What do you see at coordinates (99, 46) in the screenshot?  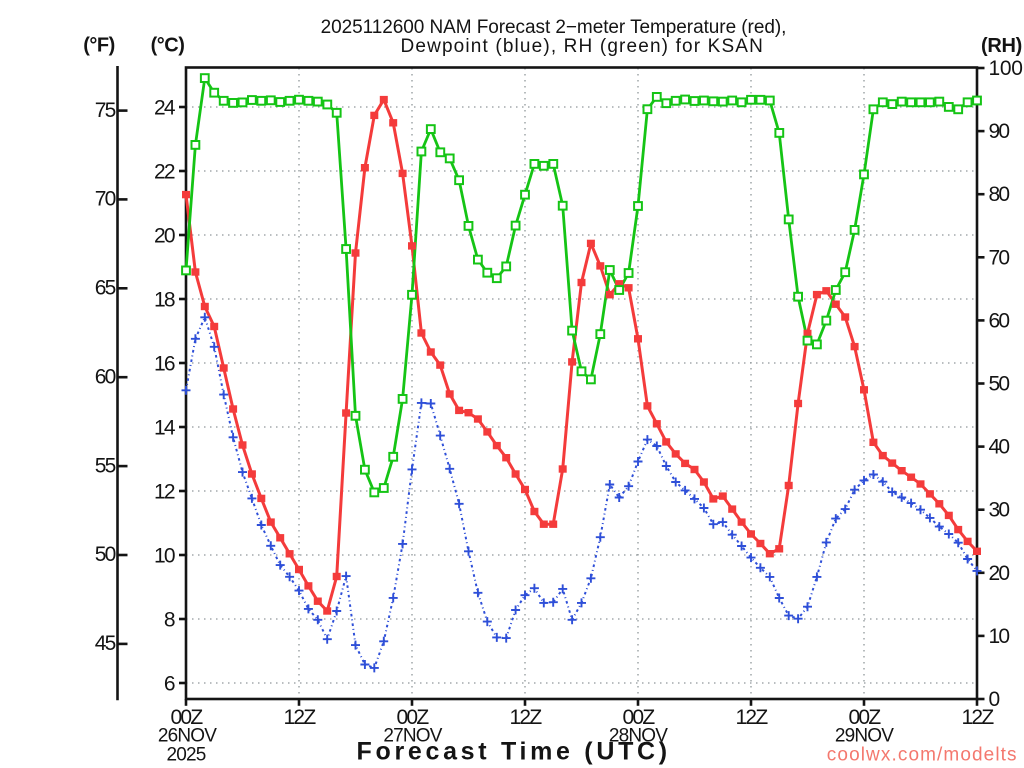 I see `svg-text: (°F)` at bounding box center [99, 46].